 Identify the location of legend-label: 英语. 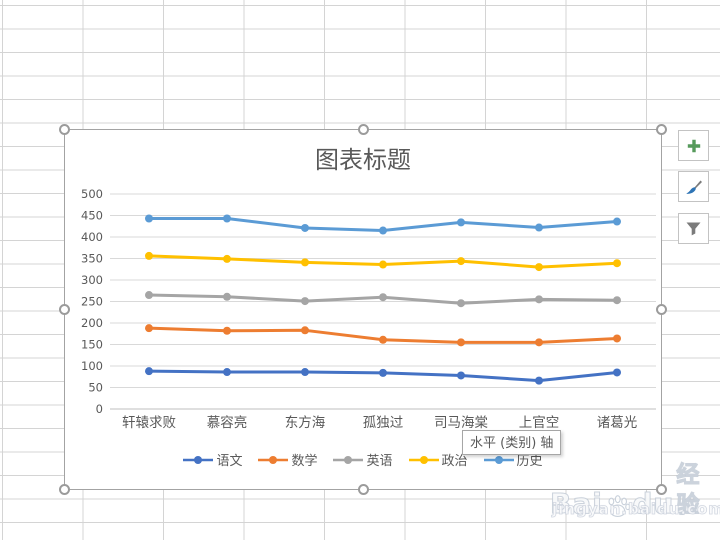
(379, 461).